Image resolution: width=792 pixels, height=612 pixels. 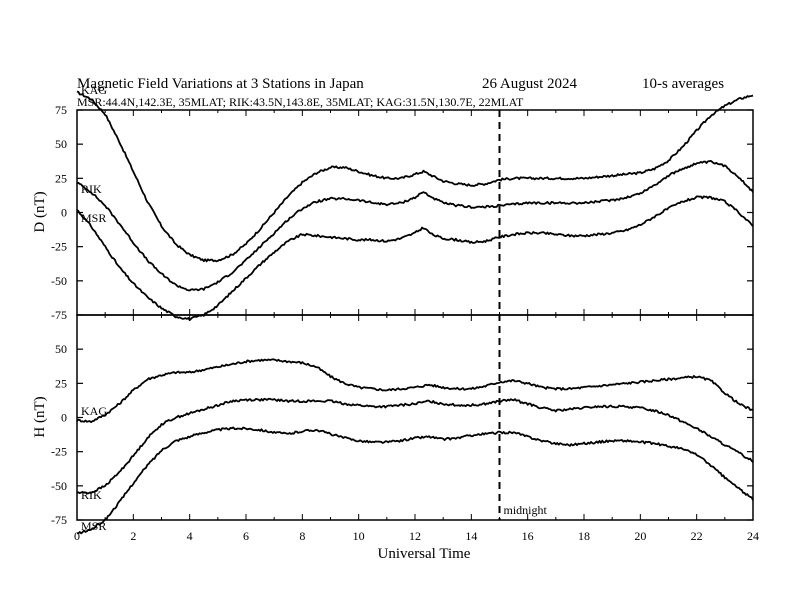 I want to click on x-tick-label: 10, so click(x=359, y=536).